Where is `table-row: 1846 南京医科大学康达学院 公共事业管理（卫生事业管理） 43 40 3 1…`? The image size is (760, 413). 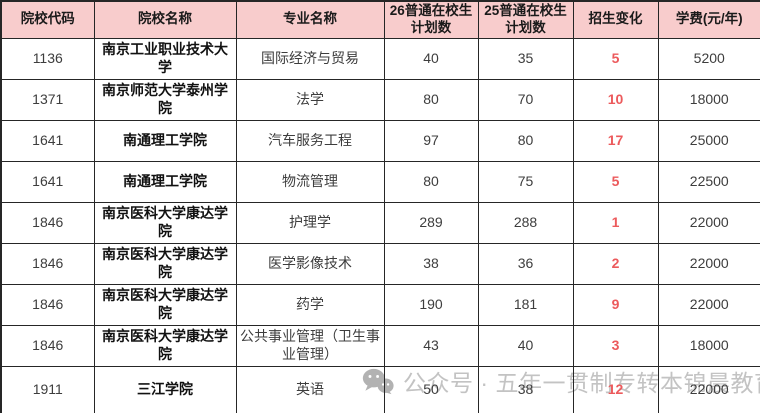
table-row: 1846 南京医科大学康达学院 公共事业管理（卫生事业管理） 43 40 3 1… is located at coordinates (380, 345).